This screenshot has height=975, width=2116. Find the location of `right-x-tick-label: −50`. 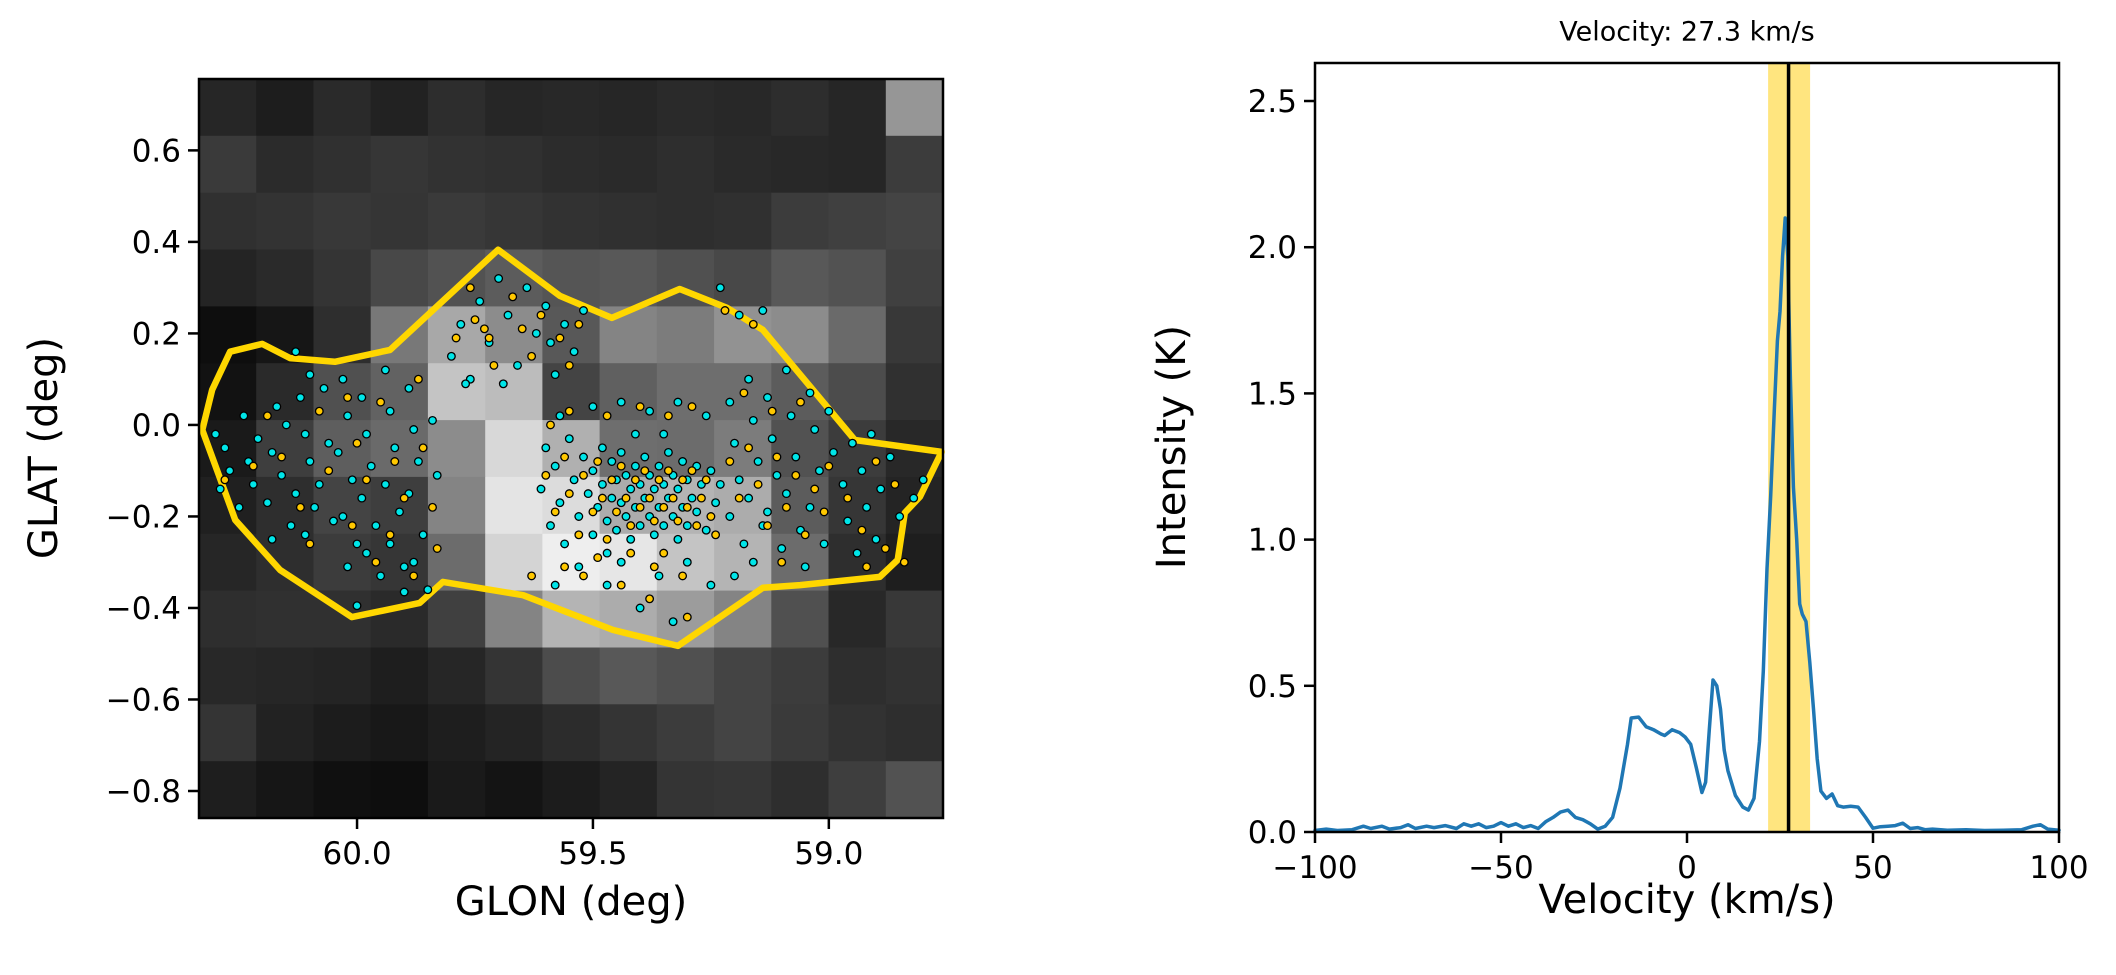

right-x-tick-label: −50 is located at coordinates (1500, 868).